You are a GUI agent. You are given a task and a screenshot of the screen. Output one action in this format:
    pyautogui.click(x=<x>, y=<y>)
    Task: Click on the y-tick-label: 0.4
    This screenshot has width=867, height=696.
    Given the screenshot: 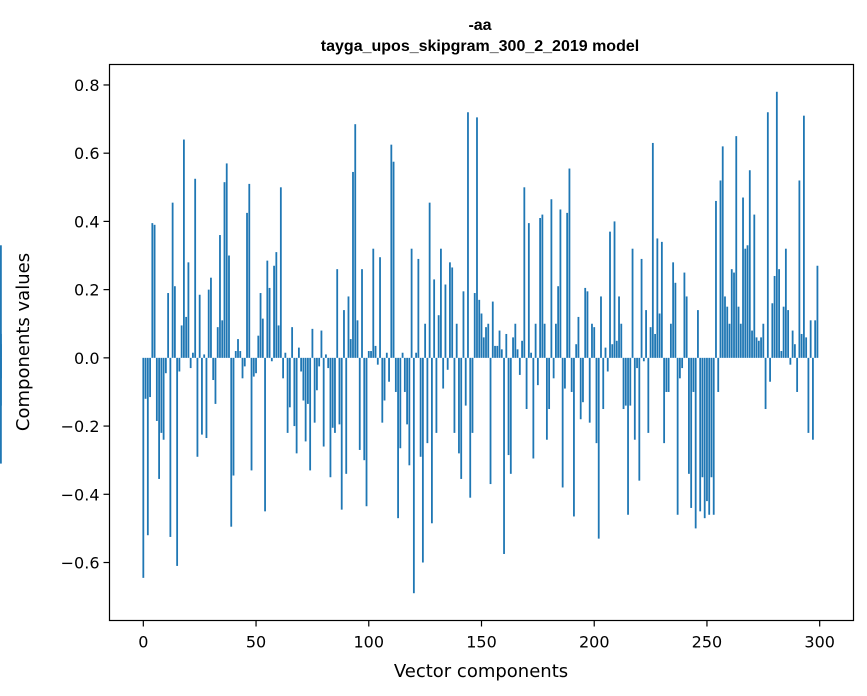 What is the action you would take?
    pyautogui.click(x=86, y=221)
    